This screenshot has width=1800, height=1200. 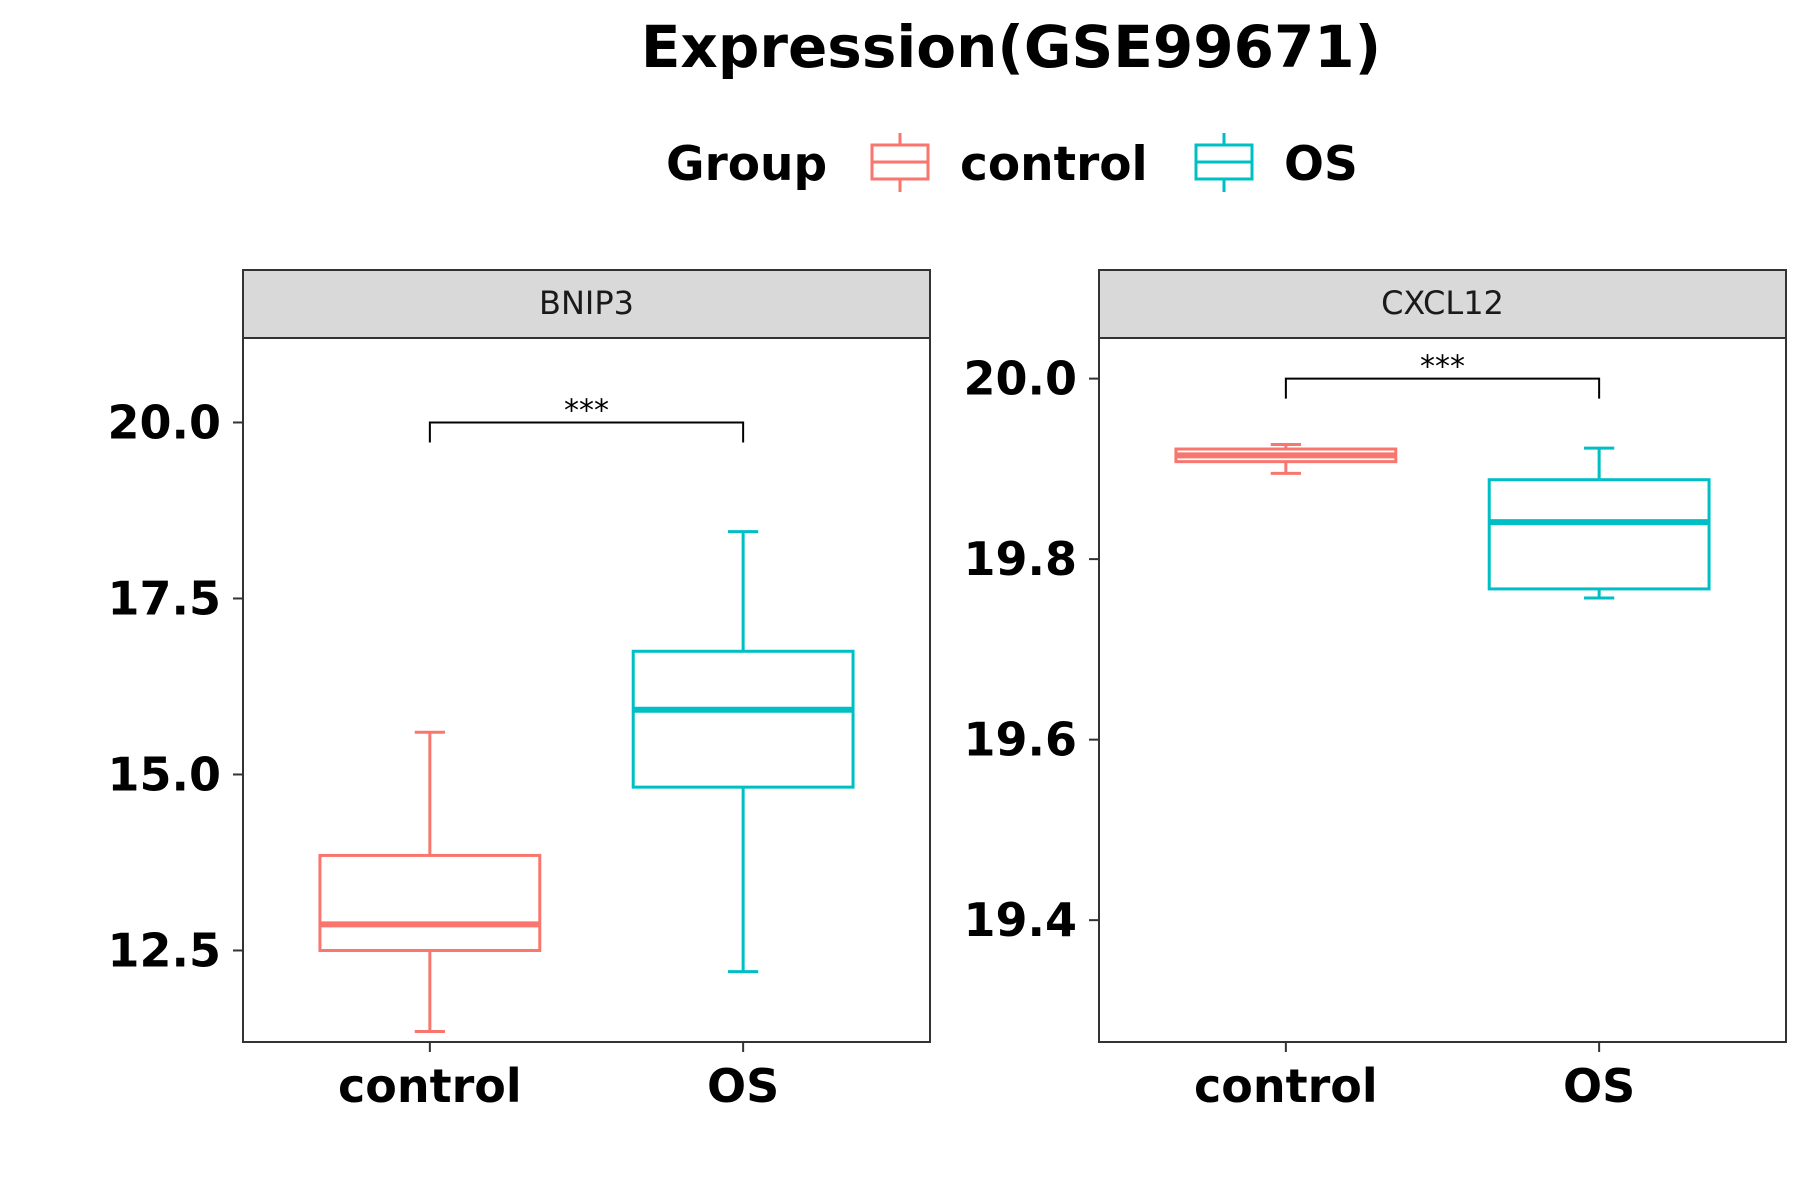 What do you see at coordinates (1021, 740) in the screenshot?
I see `y-tick-label: 19.6` at bounding box center [1021, 740].